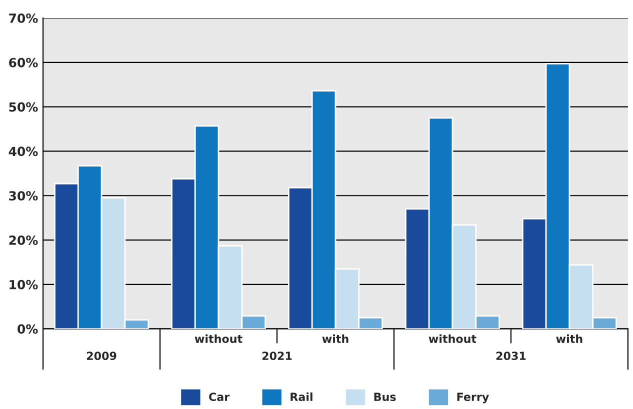  What do you see at coordinates (101, 356) in the screenshot?
I see `text: 2009` at bounding box center [101, 356].